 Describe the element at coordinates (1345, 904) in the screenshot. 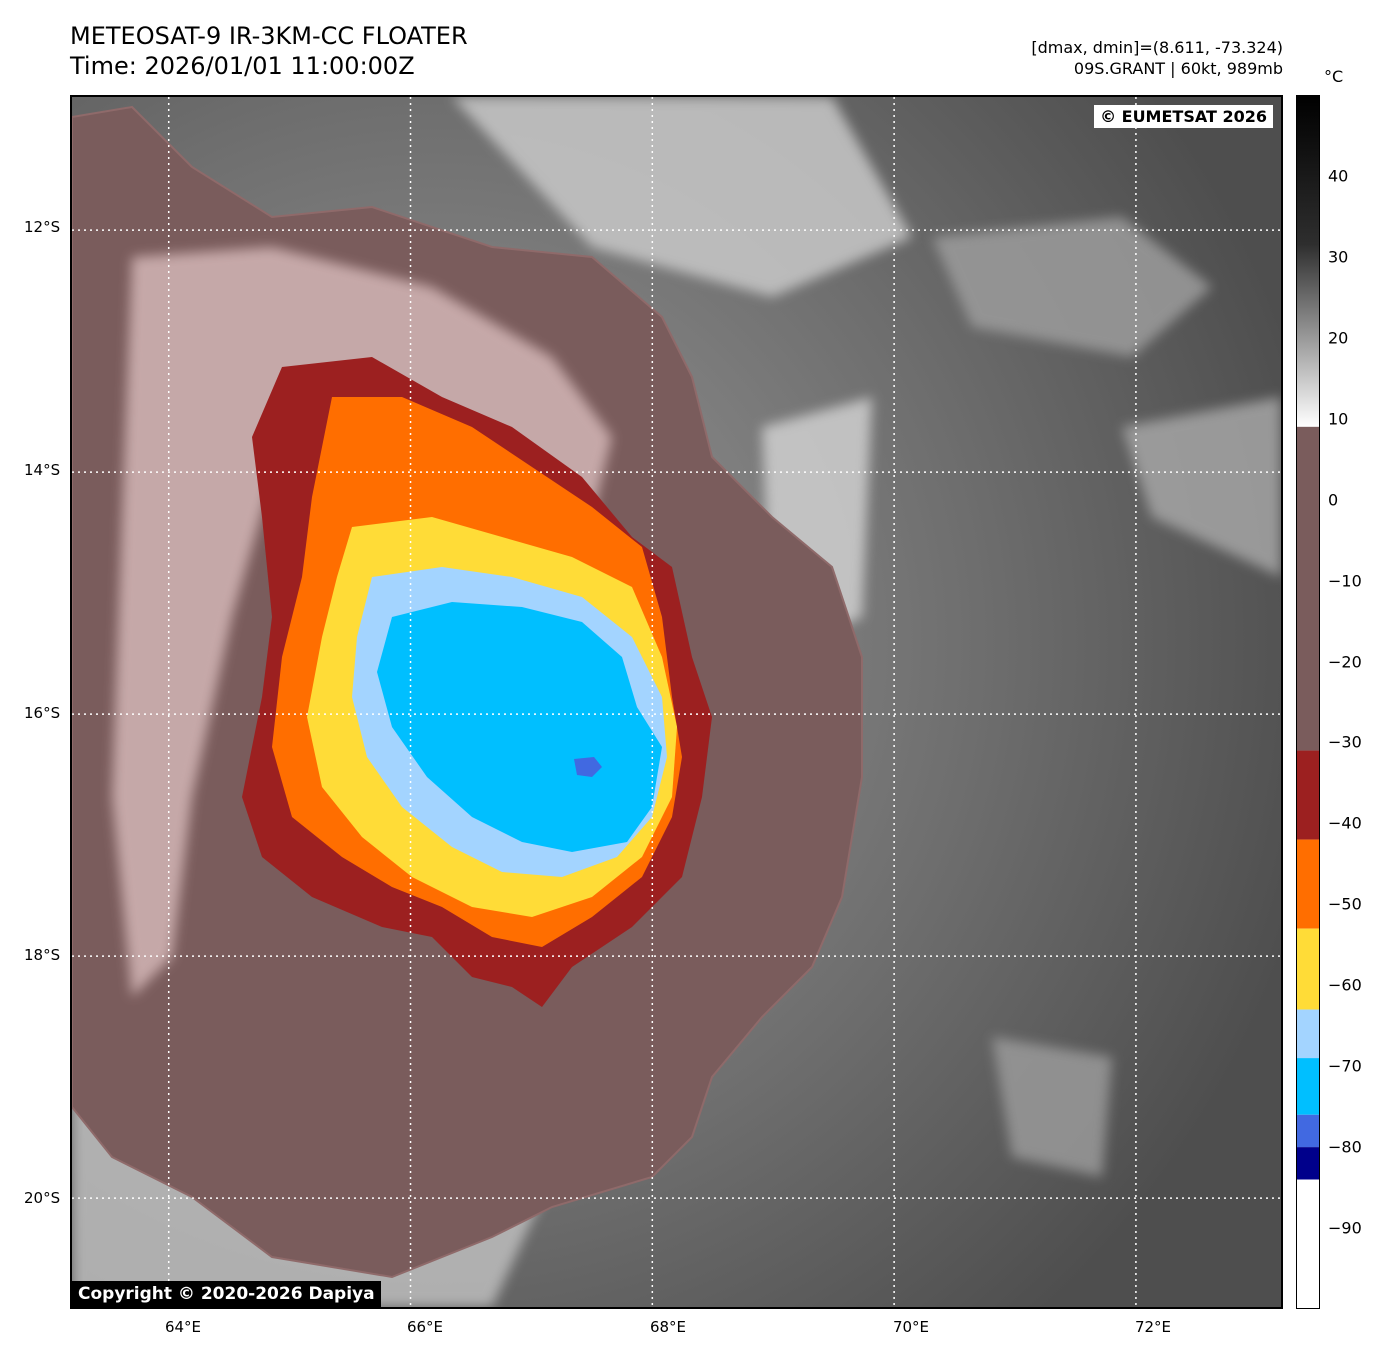

I see `colorbar-tick-label: −50` at that location.